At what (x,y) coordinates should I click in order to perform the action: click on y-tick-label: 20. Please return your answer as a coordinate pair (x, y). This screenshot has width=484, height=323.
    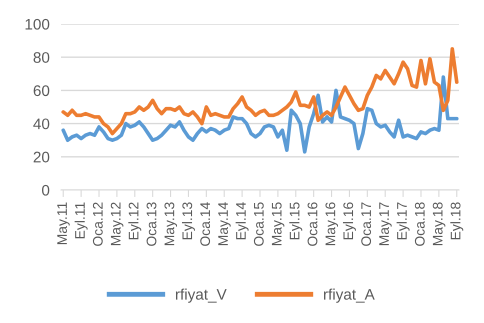
    Looking at the image, I should click on (42, 157).